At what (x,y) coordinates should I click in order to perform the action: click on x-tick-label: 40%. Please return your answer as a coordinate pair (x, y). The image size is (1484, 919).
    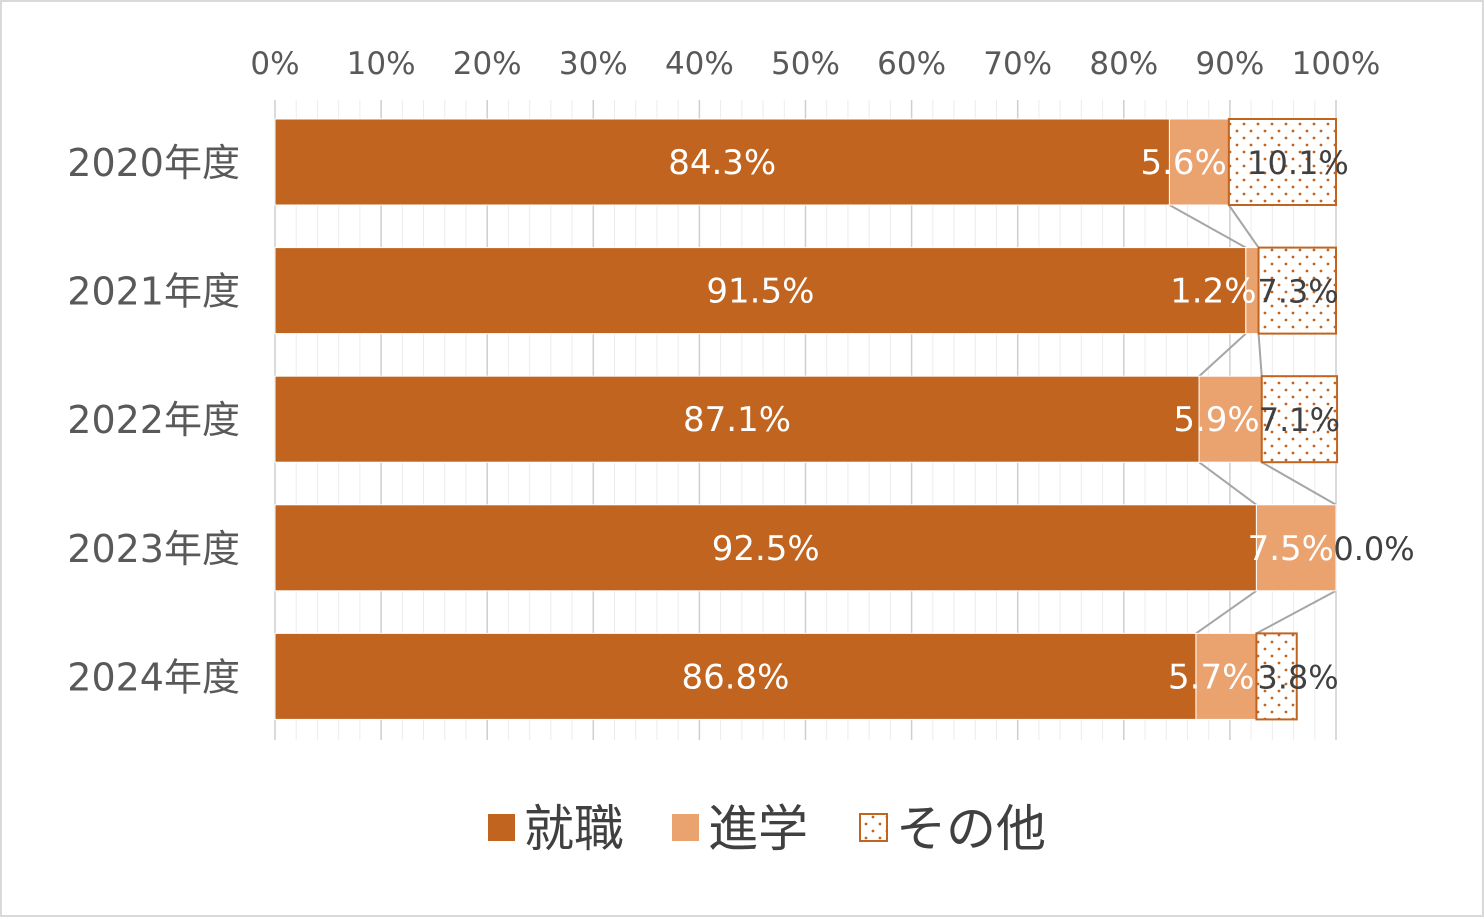
    Looking at the image, I should click on (699, 64).